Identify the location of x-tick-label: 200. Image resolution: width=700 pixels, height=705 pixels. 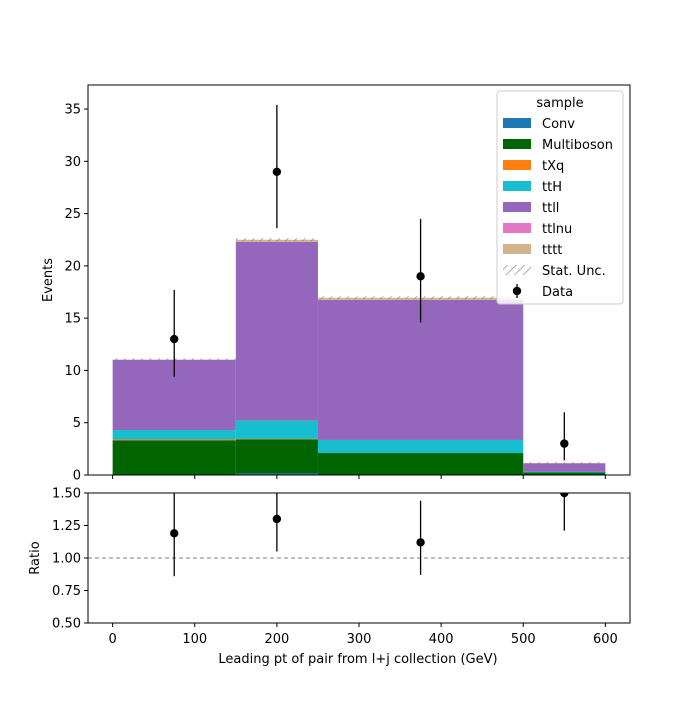
(276, 639).